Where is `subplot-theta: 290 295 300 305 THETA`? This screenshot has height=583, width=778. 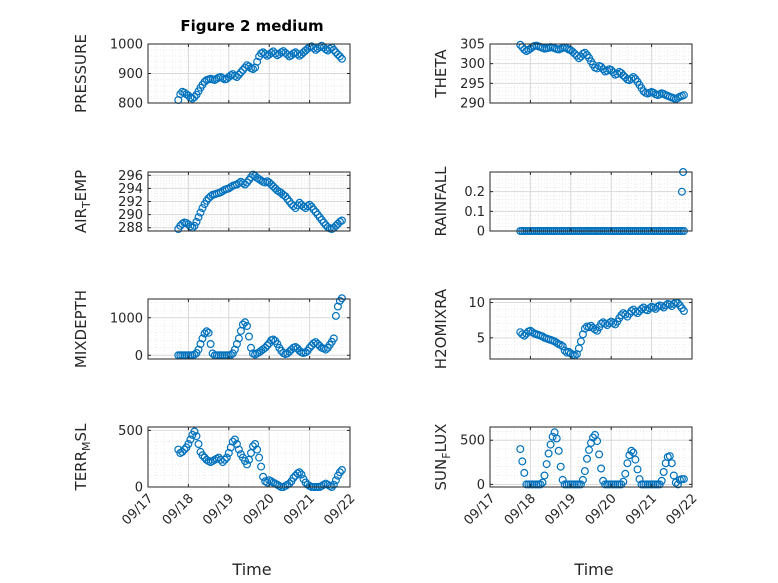 subplot-theta: 290 295 300 305 THETA is located at coordinates (562, 75).